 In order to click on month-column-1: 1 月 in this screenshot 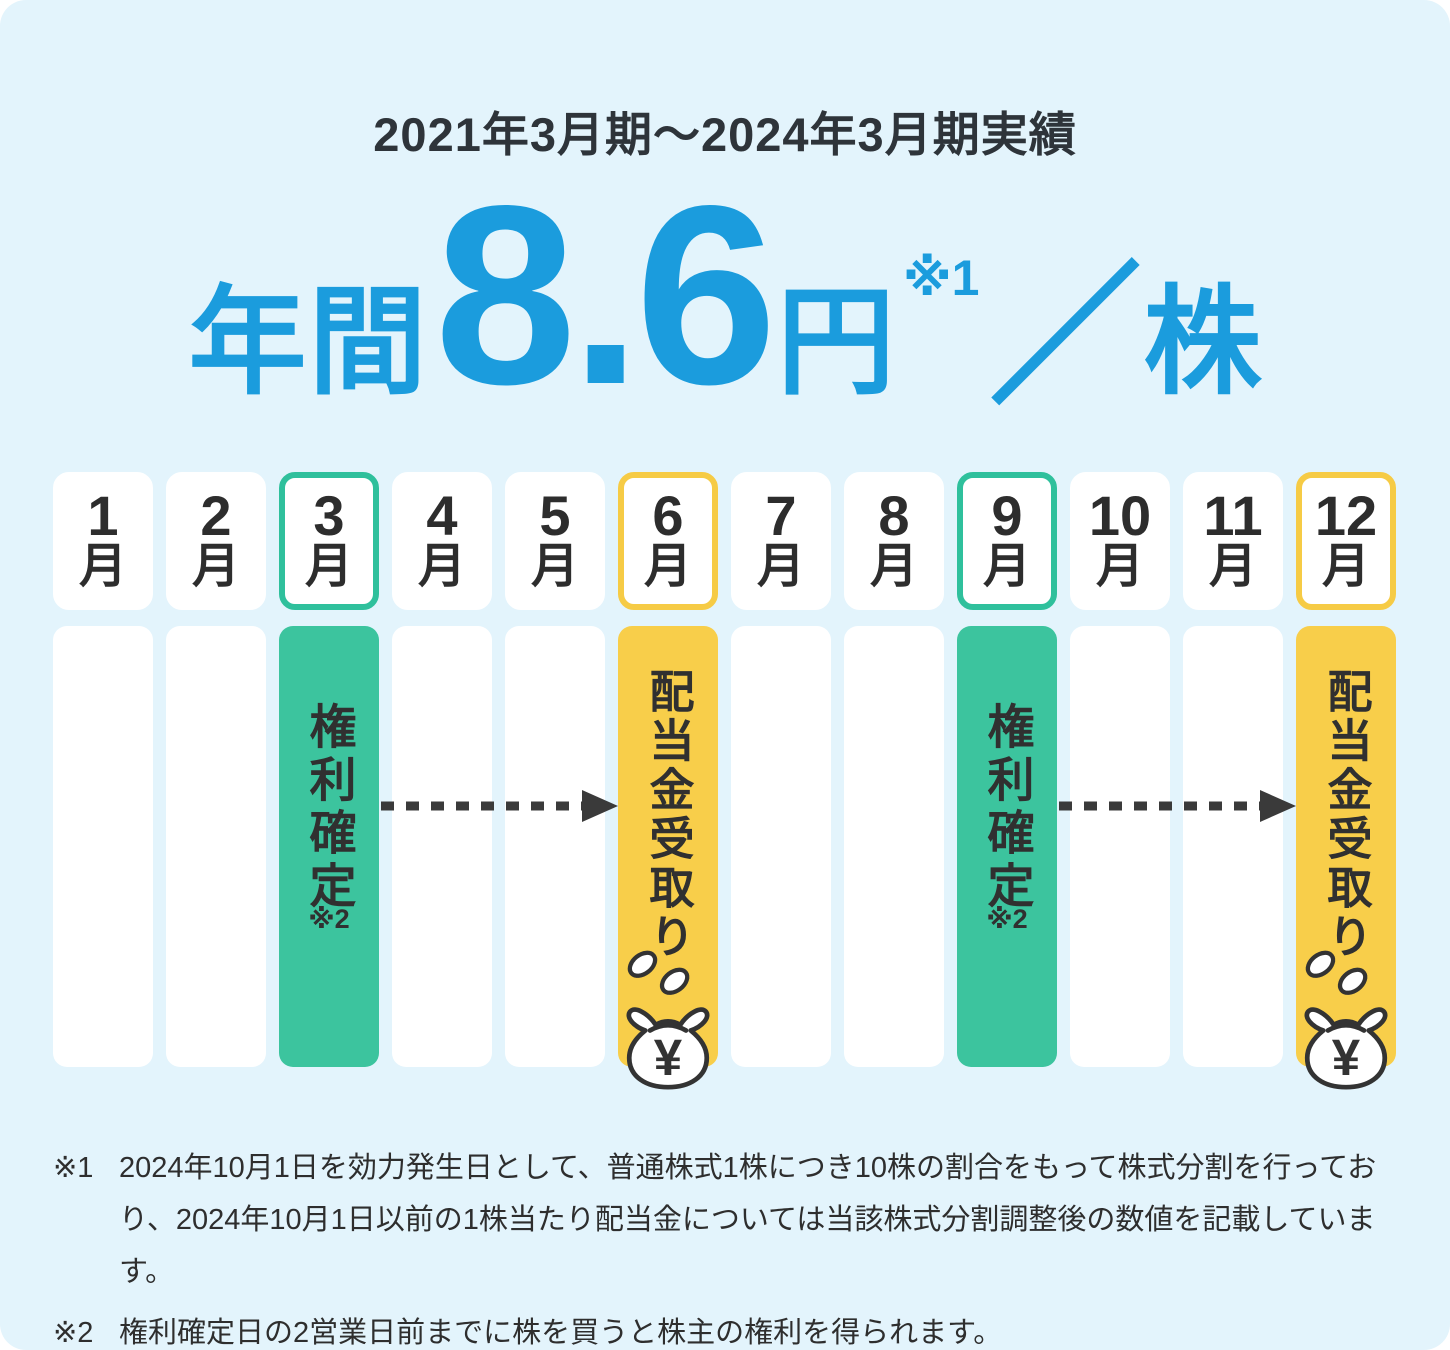, I will do `click(103, 769)`.